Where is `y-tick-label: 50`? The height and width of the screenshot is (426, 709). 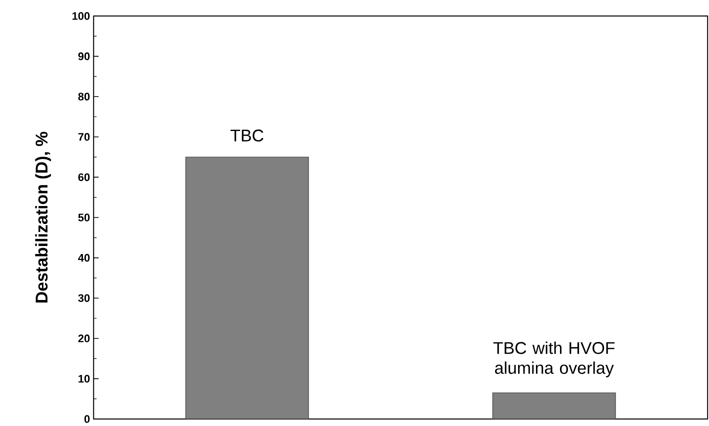 y-tick-label: 50 is located at coordinates (84, 218).